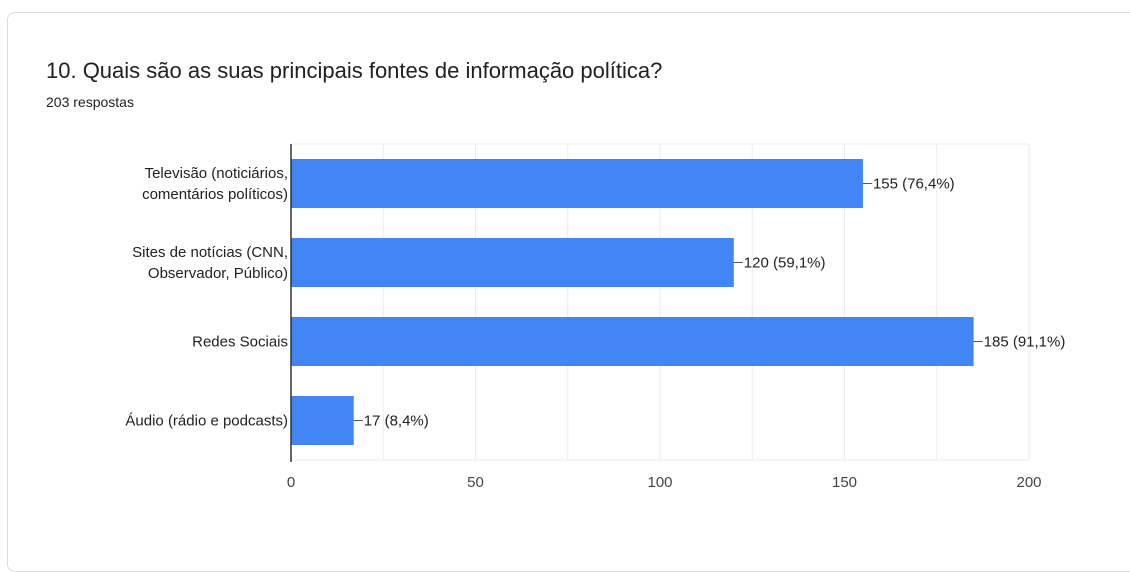 The width and height of the screenshot is (1130, 572). What do you see at coordinates (206, 421) in the screenshot?
I see `category-label: Áudio (rádio e podcasts)` at bounding box center [206, 421].